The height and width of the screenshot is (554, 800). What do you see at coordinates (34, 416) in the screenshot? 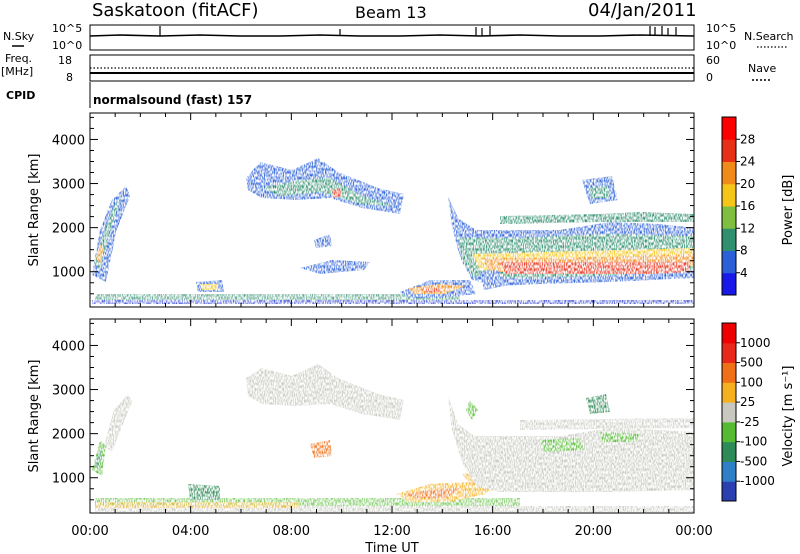
I see `velocity-ylabel: Slant Range [km]` at bounding box center [34, 416].